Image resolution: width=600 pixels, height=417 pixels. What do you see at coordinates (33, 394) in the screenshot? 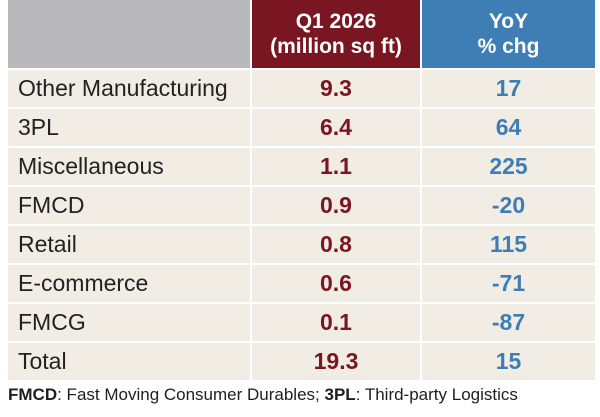
I see `footnote-abbr-fmcd: FMCD` at bounding box center [33, 394].